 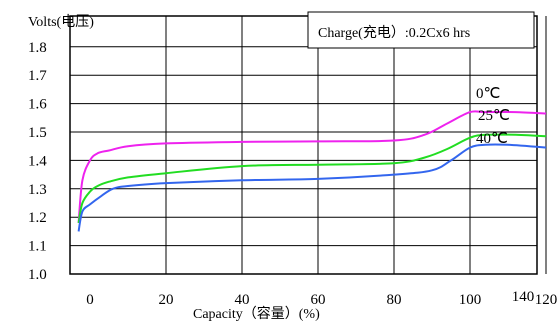 I want to click on x-tick-label: 80, so click(x=394, y=300).